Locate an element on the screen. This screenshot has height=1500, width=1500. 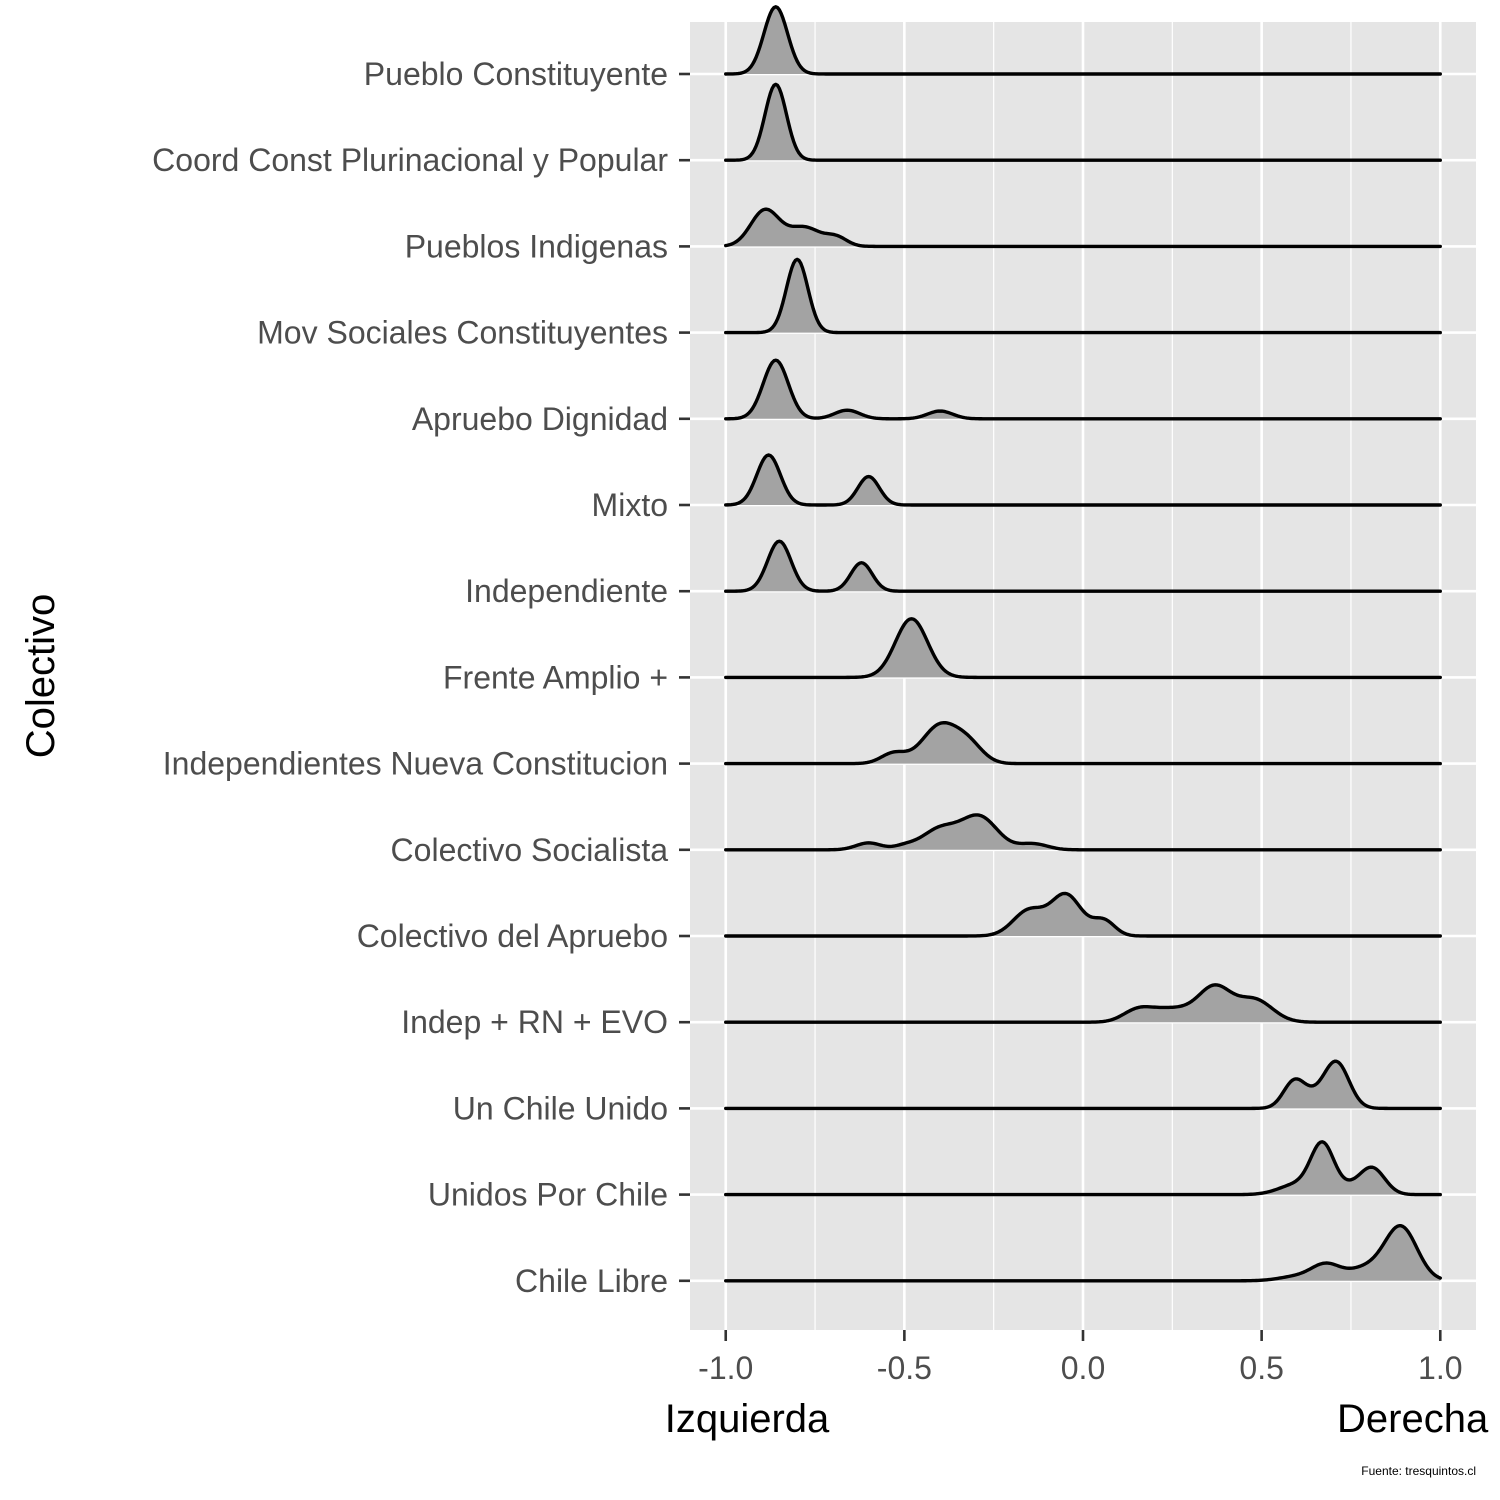
x-tick-label: 1.0 is located at coordinates (1440, 1368).